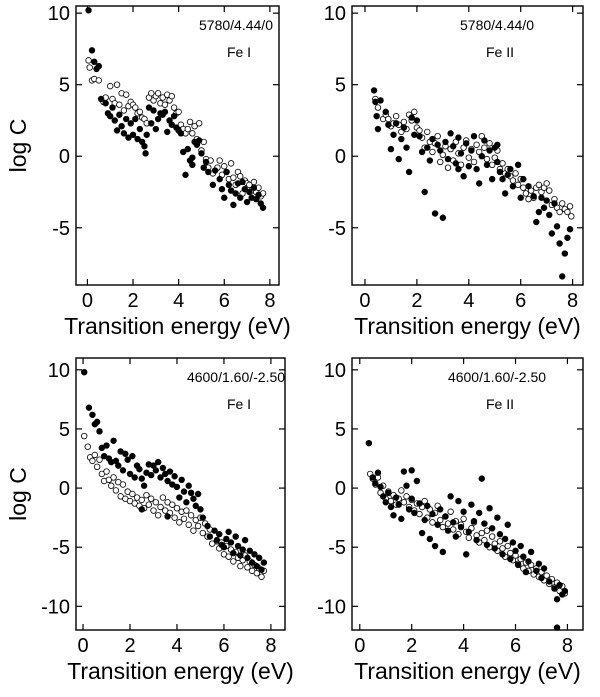 The height and width of the screenshot is (697, 600). Describe the element at coordinates (180, 494) in the screenshot. I see `plot-frame` at that location.